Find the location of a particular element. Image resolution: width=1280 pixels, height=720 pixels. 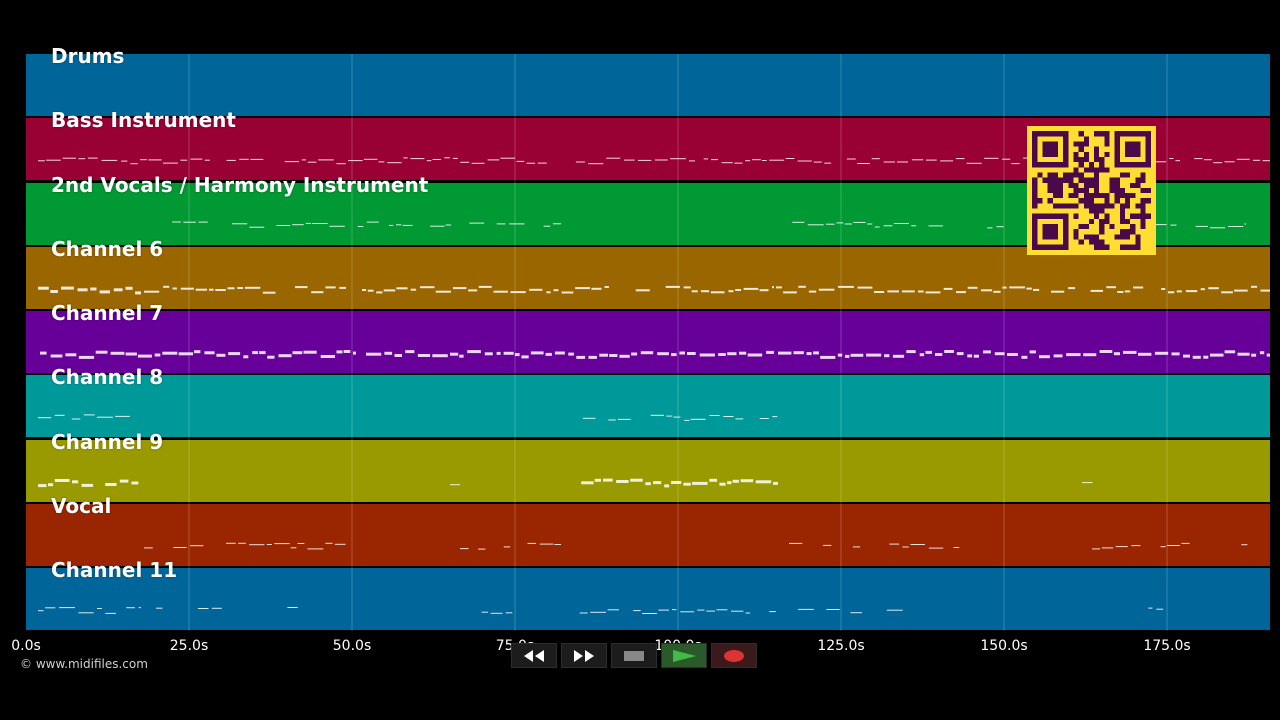

time-tick-label: 25.0s is located at coordinates (189, 646).